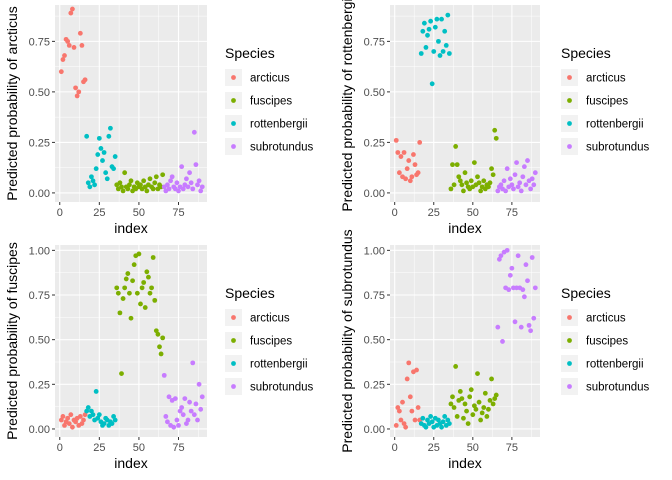  Describe the element at coordinates (271, 102) in the screenshot. I see `legend-label-fuscipes: fuscipes` at that location.